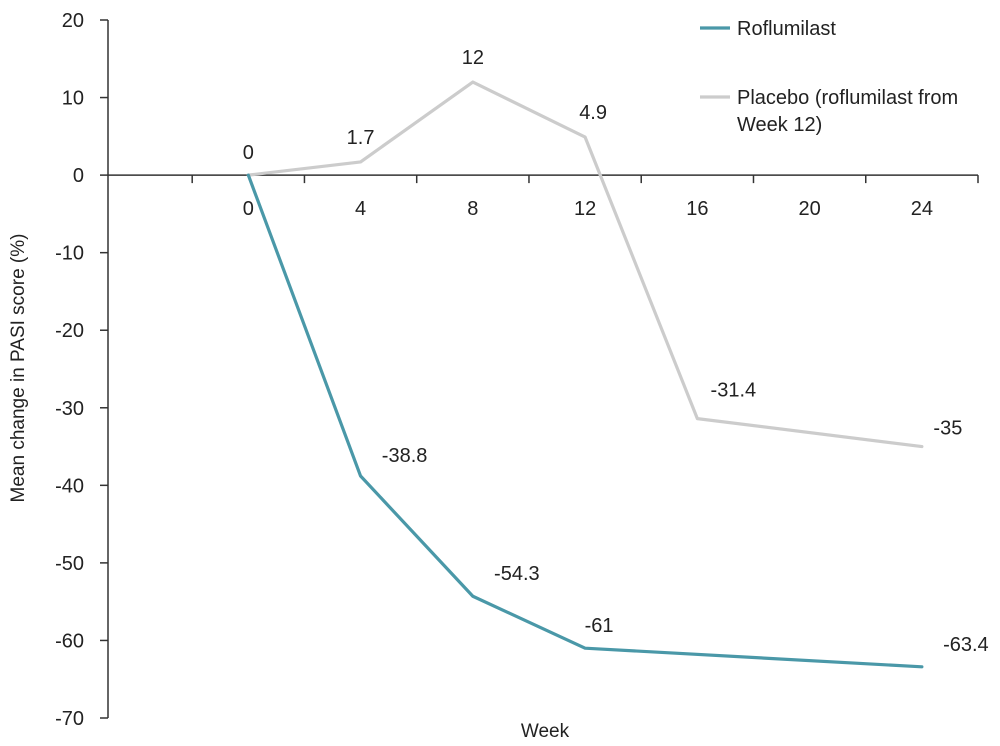 Image resolution: width=1000 pixels, height=746 pixels. Describe the element at coordinates (69, 564) in the screenshot. I see `y-tick-label: -50` at that location.